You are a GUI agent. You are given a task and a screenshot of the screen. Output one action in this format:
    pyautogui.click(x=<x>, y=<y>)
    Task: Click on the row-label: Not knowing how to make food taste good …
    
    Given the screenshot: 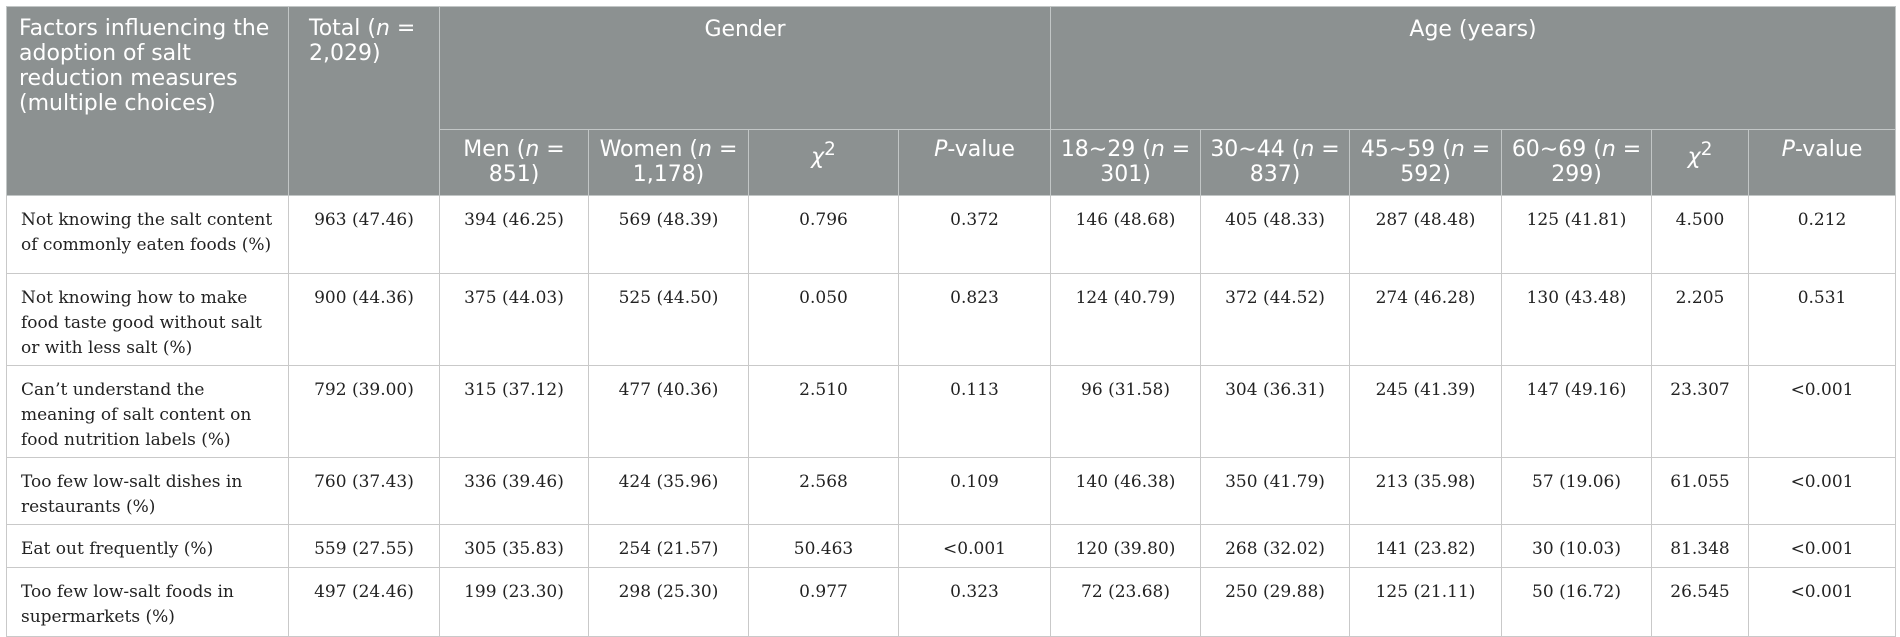 What is the action you would take?
    pyautogui.click(x=147, y=319)
    